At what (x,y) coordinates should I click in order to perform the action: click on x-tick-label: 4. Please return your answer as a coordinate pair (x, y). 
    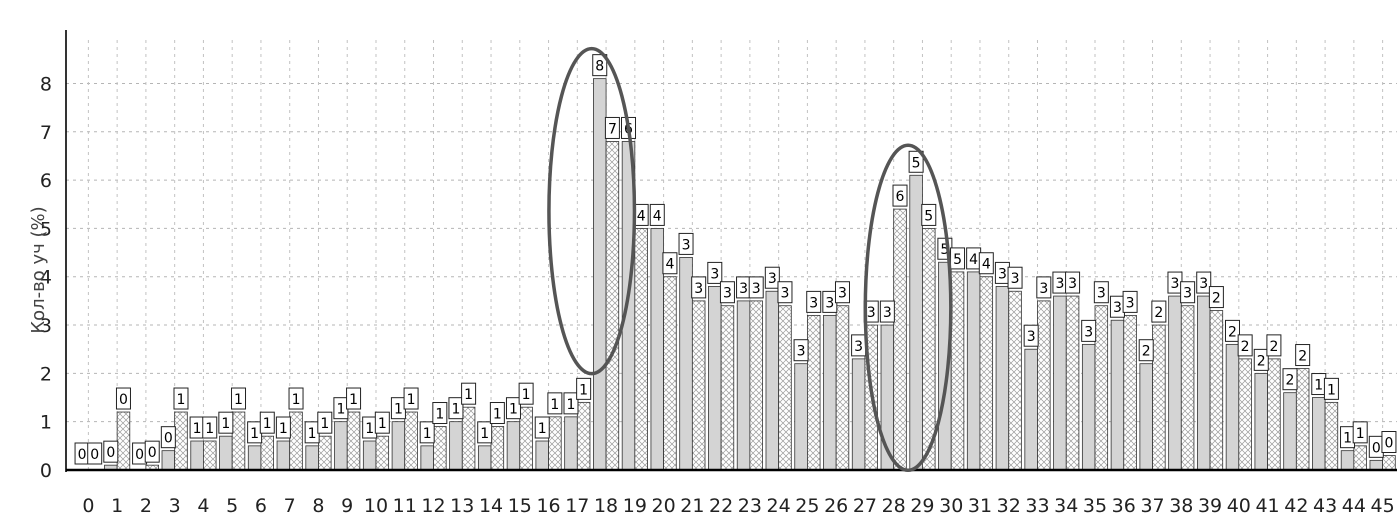
    Looking at the image, I should click on (203, 506).